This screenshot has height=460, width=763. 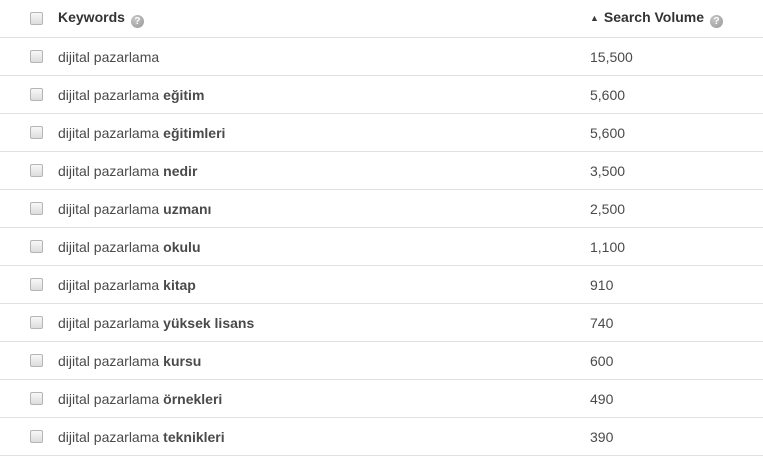 What do you see at coordinates (209, 322) in the screenshot?
I see `keyword-bold-text: yüksek lisans` at bounding box center [209, 322].